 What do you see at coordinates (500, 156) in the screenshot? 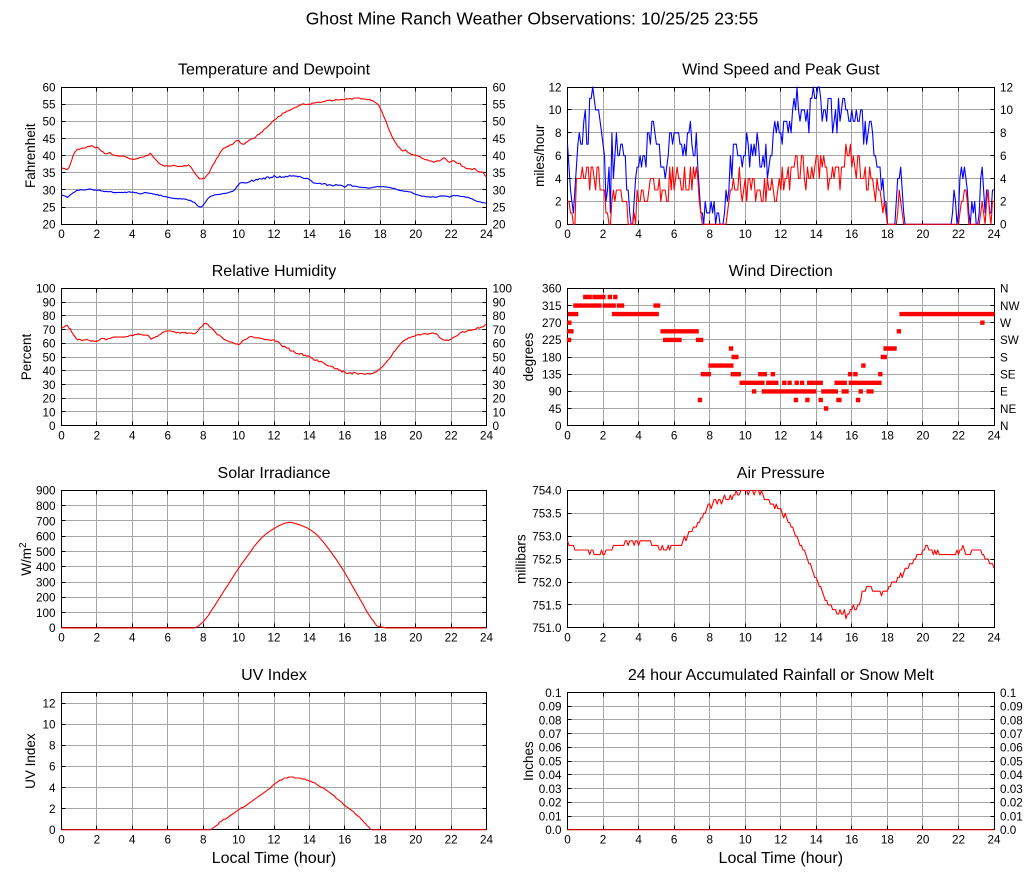
I see `svg-text: 40` at bounding box center [500, 156].